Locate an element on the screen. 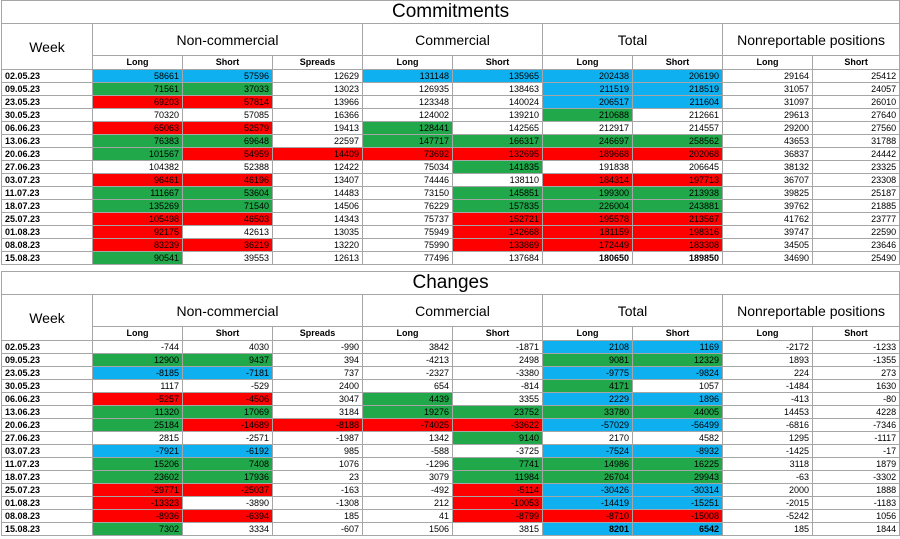  value-cell: 123348 is located at coordinates (407, 102).